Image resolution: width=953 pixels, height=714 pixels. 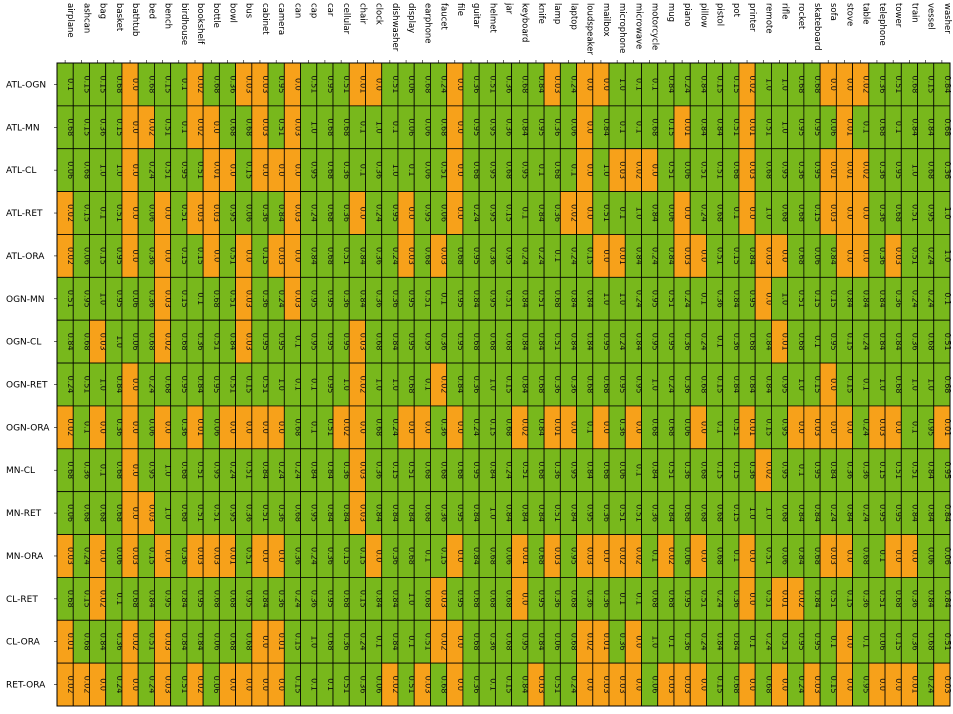 I want to click on column-label-rocket: rocket, so click(x=801, y=16).